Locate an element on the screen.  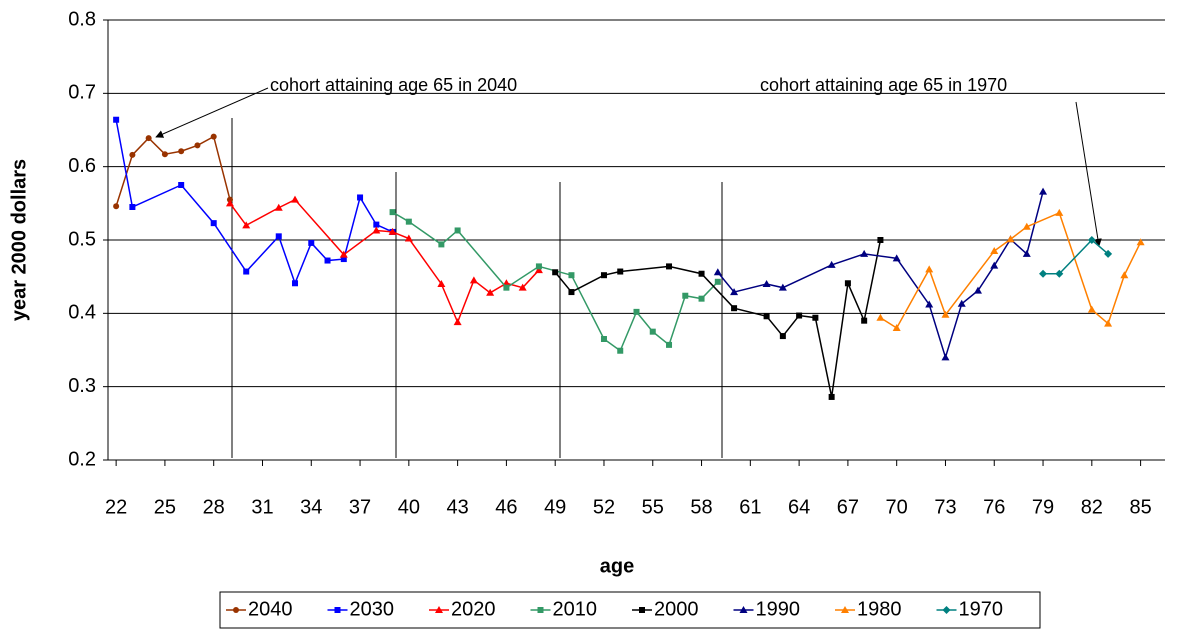
x-tick-label: 64 is located at coordinates (799, 507).